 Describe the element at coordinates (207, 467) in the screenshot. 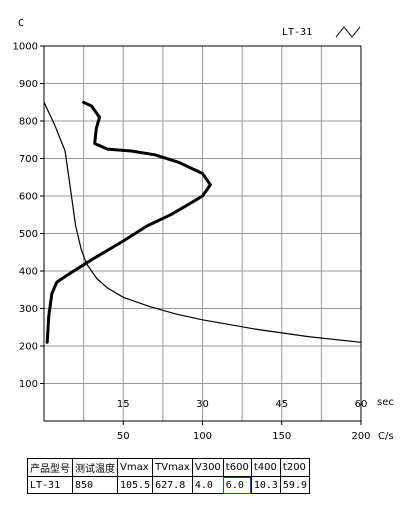

I see `table-header-cell: V300` at that location.